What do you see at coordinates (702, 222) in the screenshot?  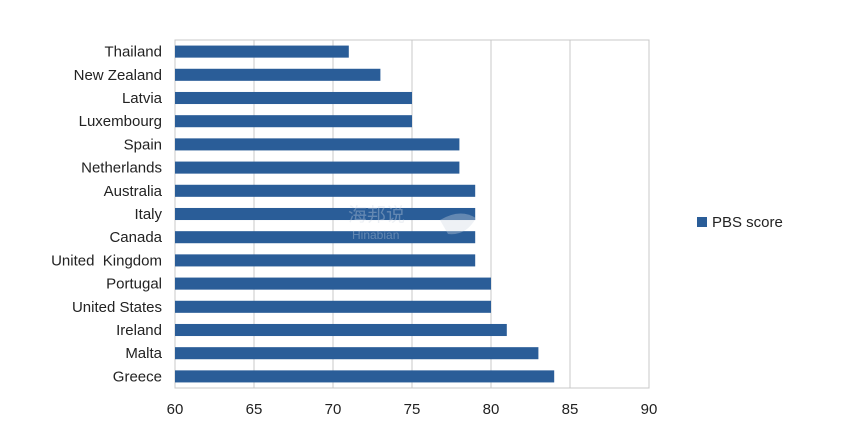 I see `legend-swatch` at bounding box center [702, 222].